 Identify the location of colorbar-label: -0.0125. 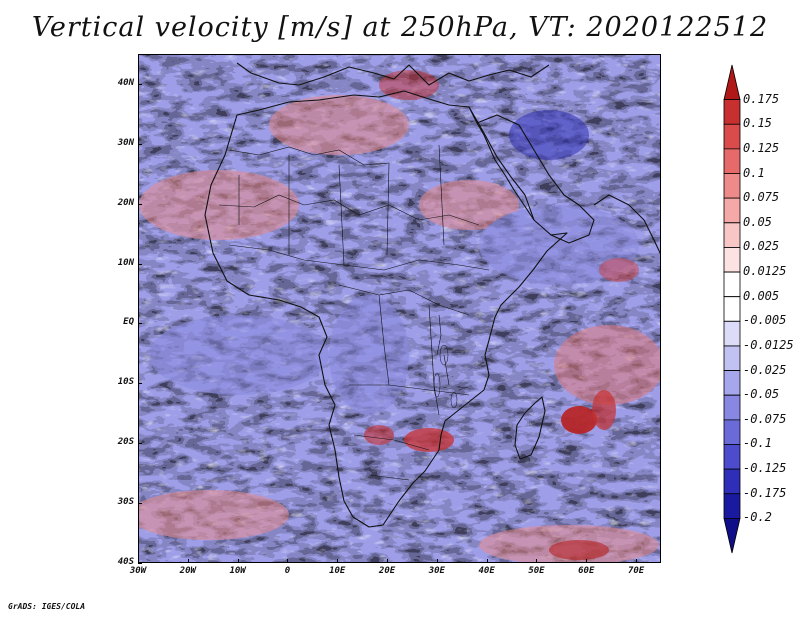
(768, 344).